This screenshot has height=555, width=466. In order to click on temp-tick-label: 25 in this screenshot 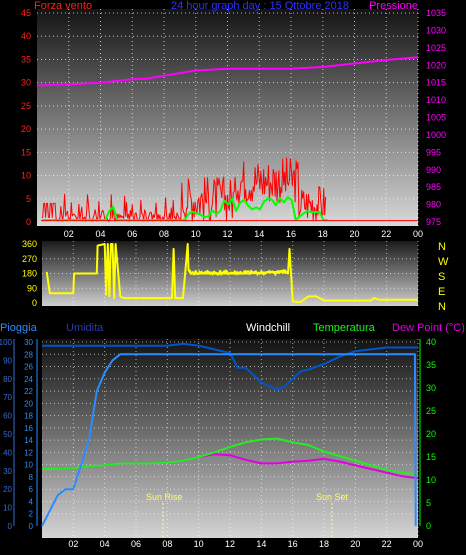, I will do `click(431, 411)`.